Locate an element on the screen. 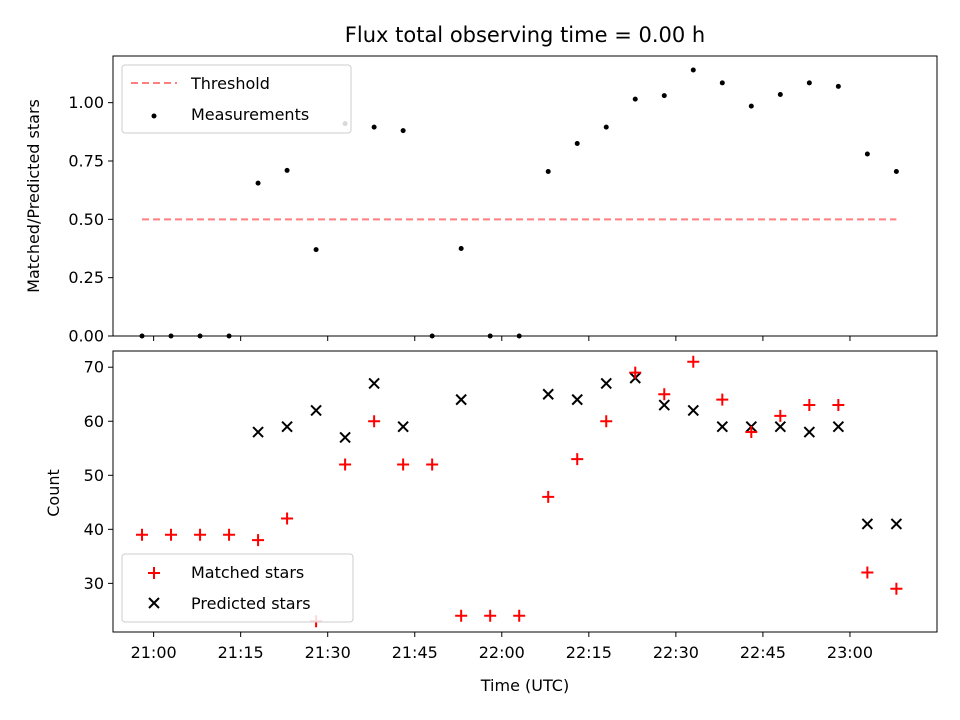 This screenshot has width=960, height=720. bottom-legend-box is located at coordinates (237, 588).